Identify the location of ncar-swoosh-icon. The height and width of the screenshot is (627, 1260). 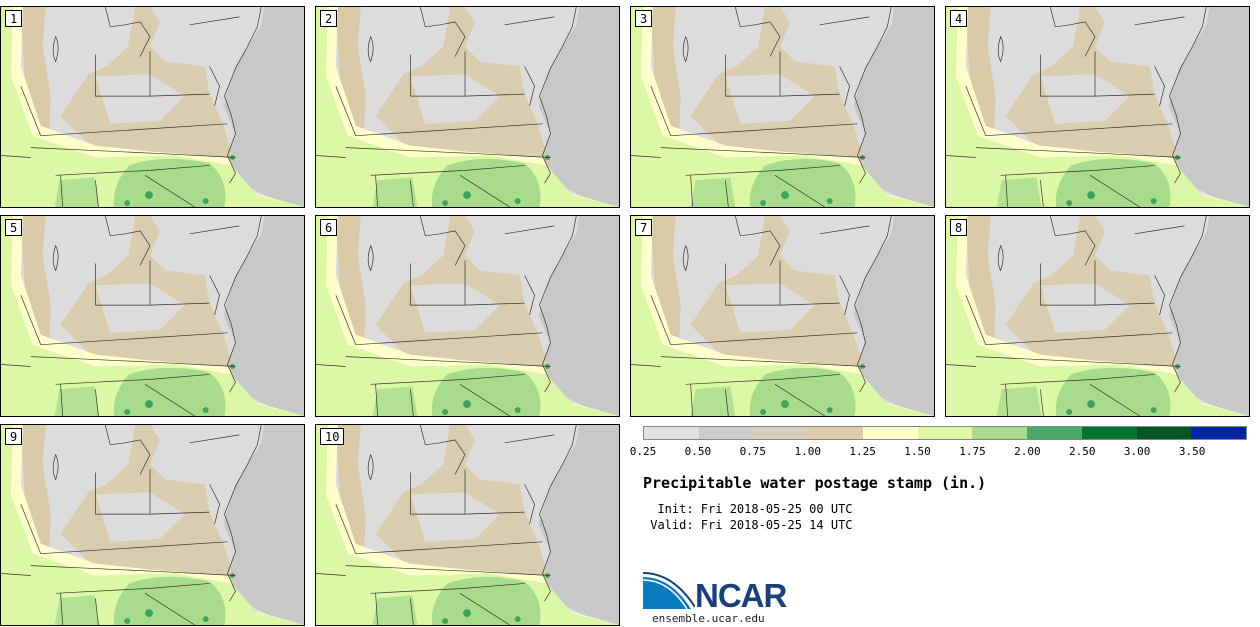
(669, 591).